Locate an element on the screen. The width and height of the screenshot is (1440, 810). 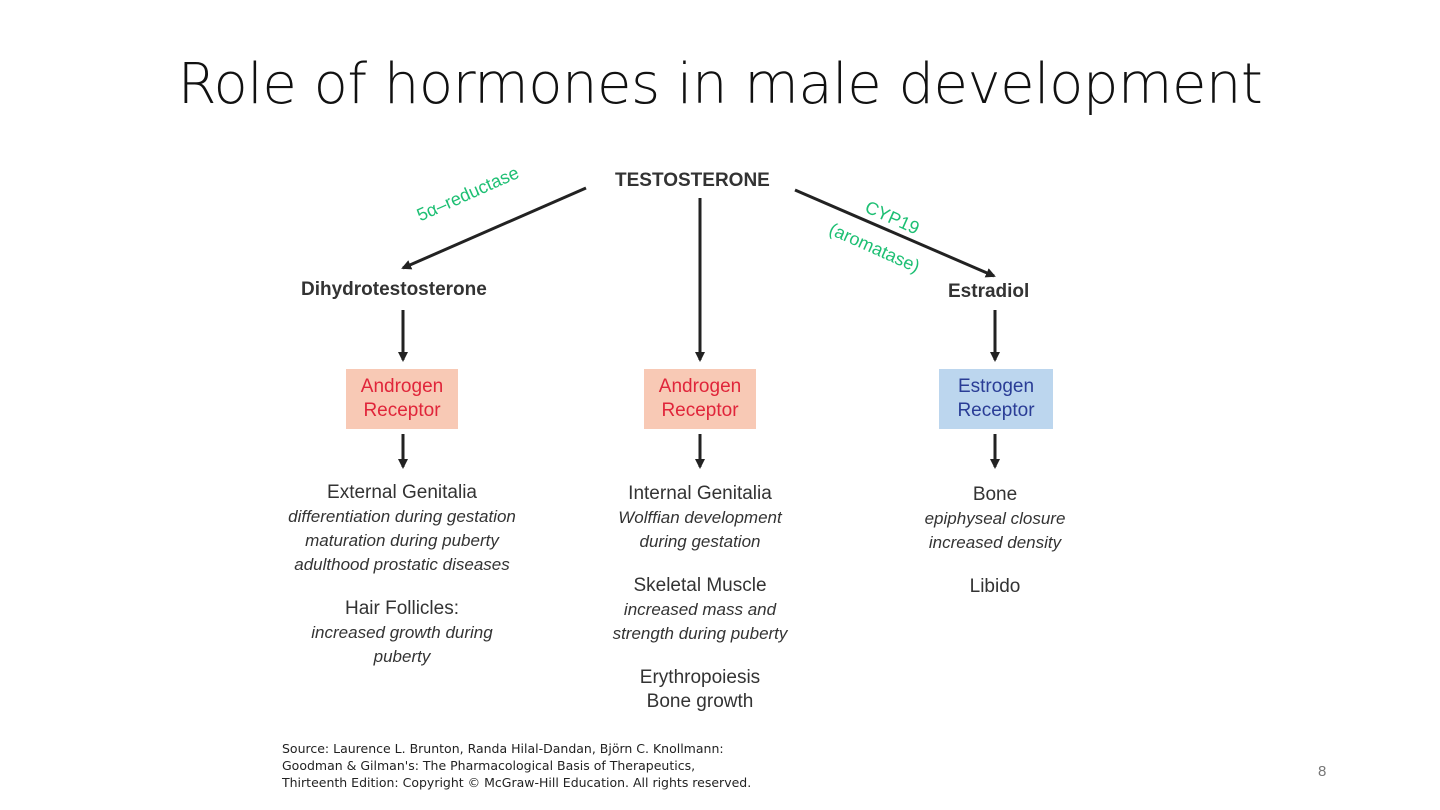
slide-title: Role of hormones in male development is located at coordinates (720, 84).